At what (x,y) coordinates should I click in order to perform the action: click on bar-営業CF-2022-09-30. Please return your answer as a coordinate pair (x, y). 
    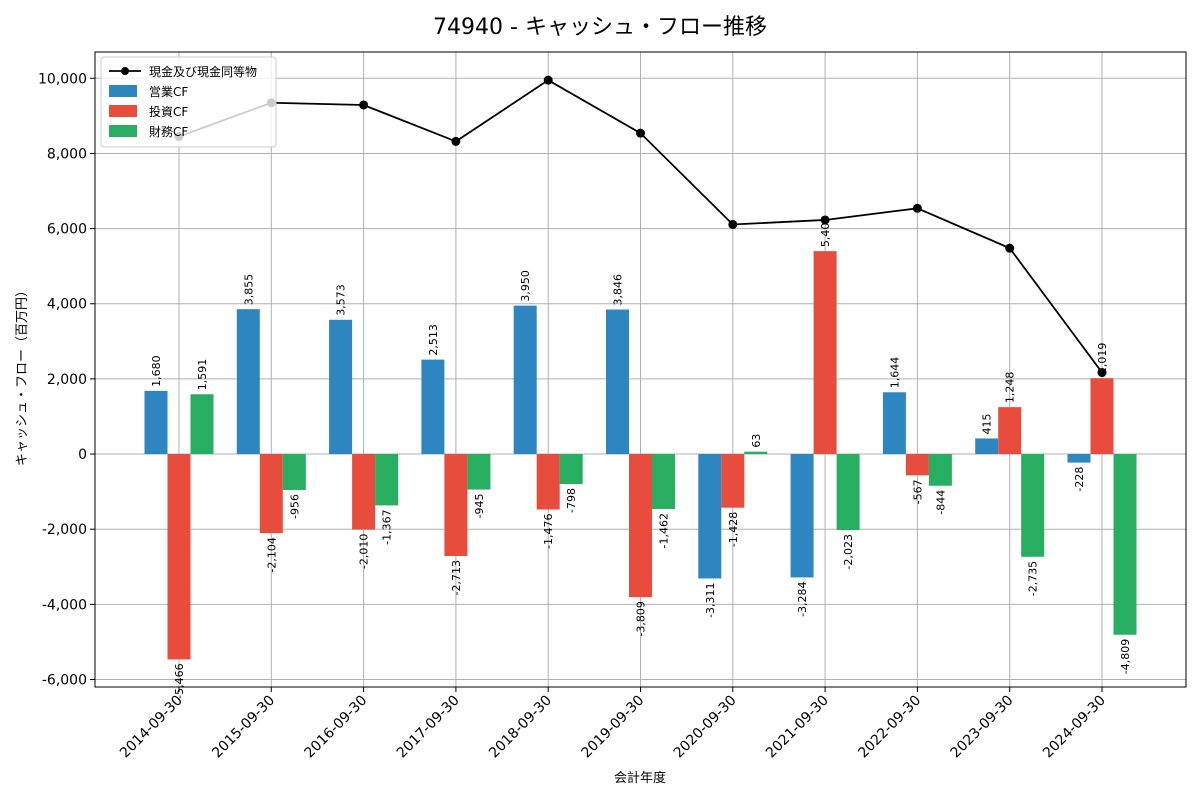
    Looking at the image, I should click on (894, 423).